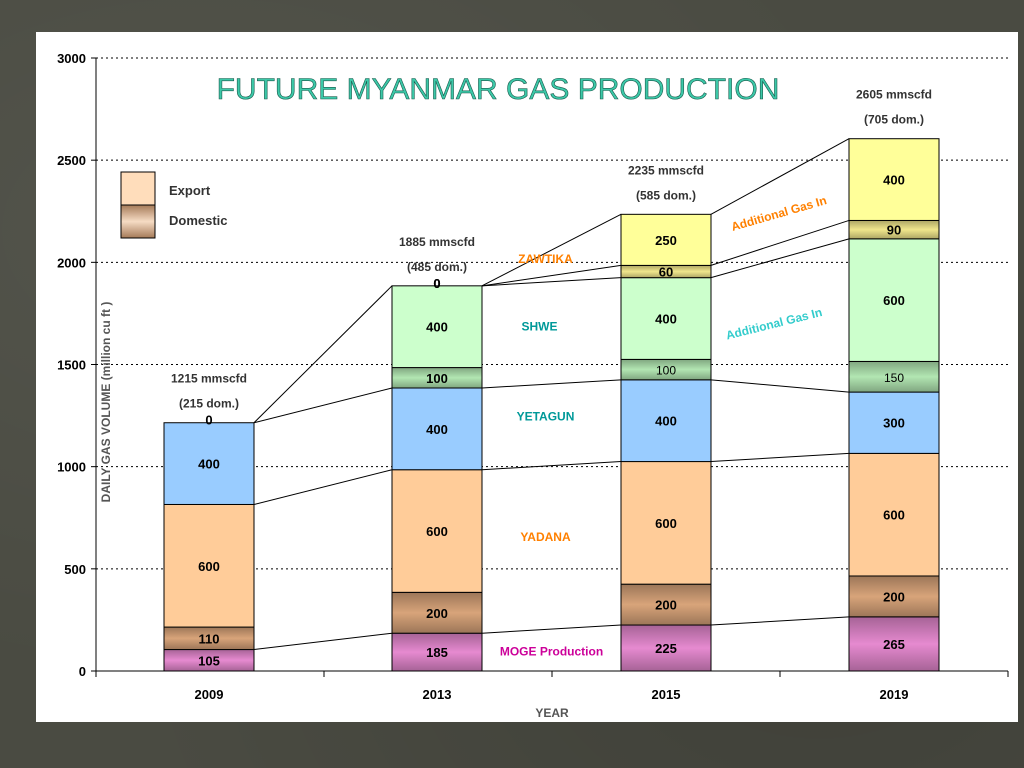  I want to click on bar-segment-yadana-2009, so click(209, 565).